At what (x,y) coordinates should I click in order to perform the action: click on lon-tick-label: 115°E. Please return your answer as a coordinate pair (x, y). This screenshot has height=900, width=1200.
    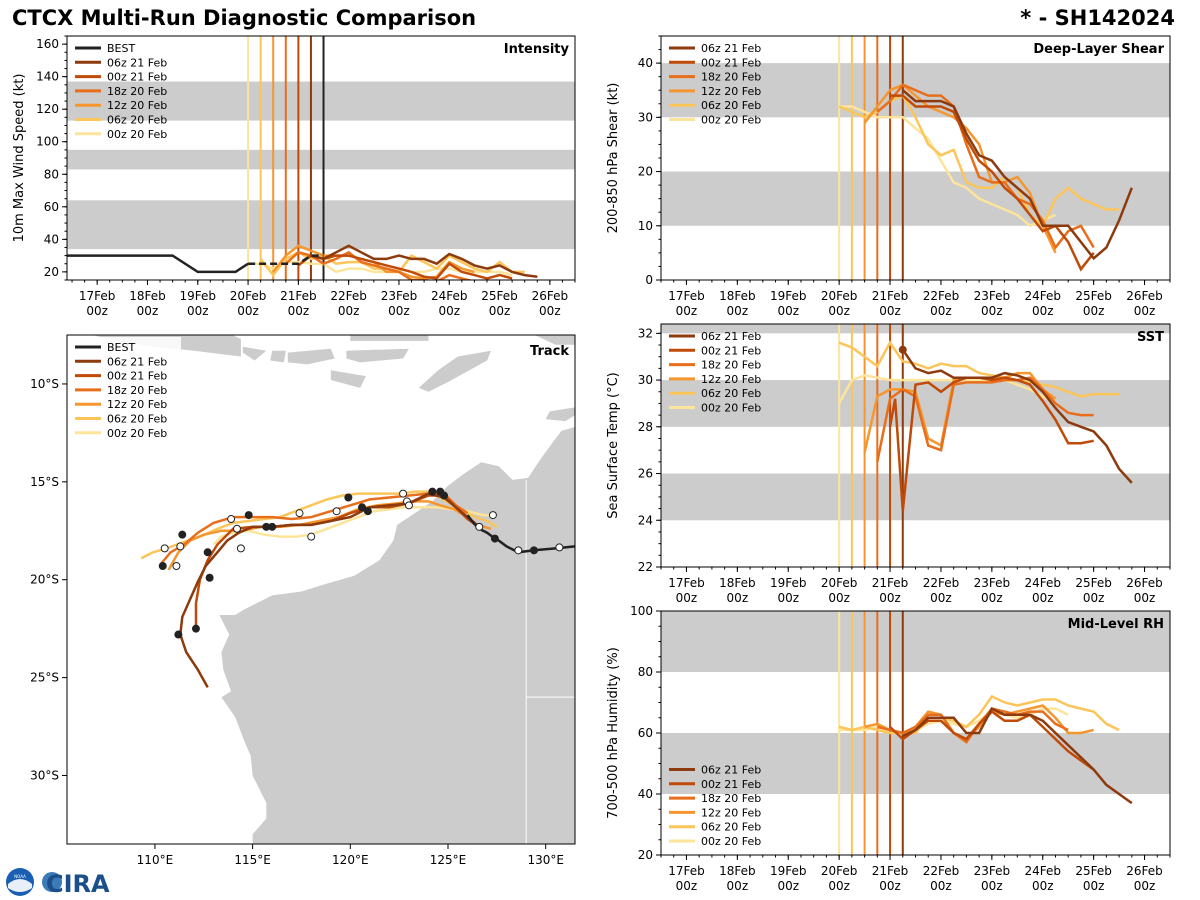
    Looking at the image, I should click on (252, 860).